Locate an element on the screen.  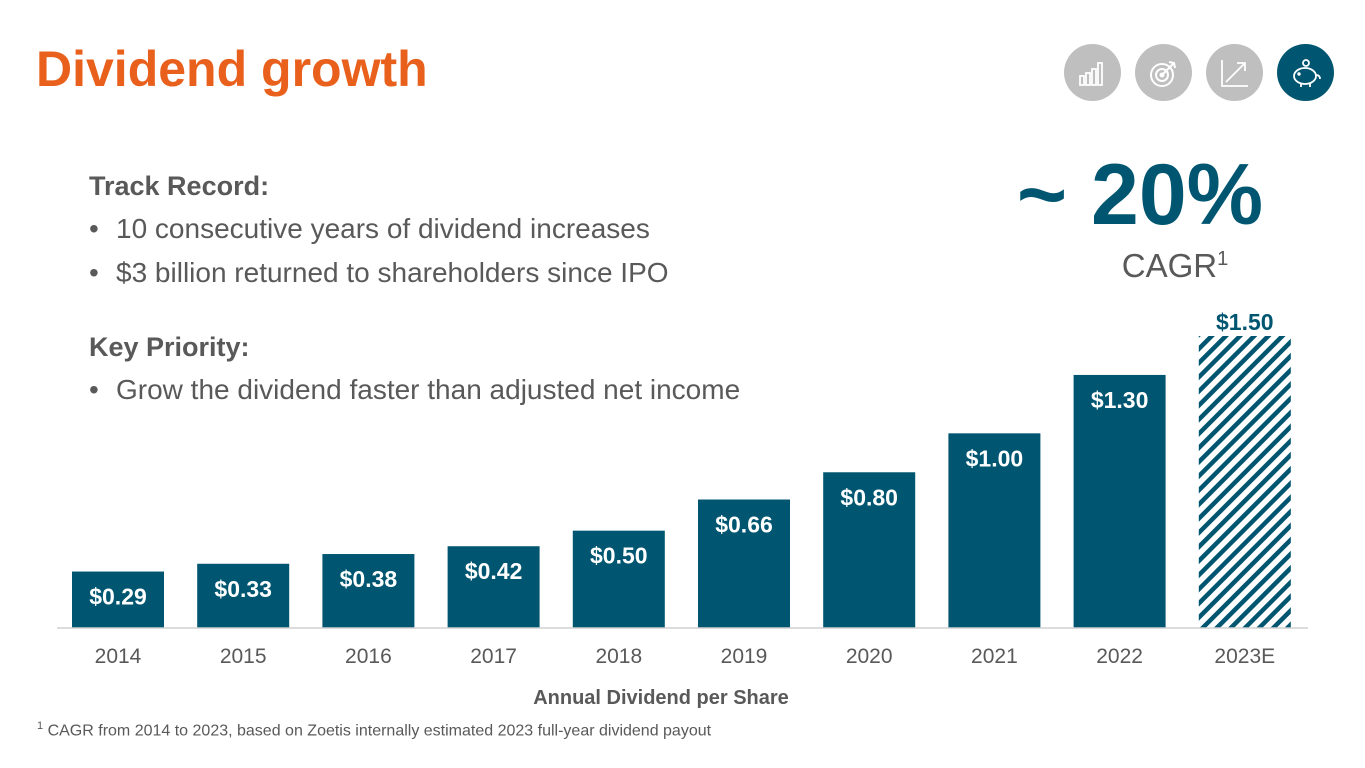
bar-2014 is located at coordinates (118, 599).